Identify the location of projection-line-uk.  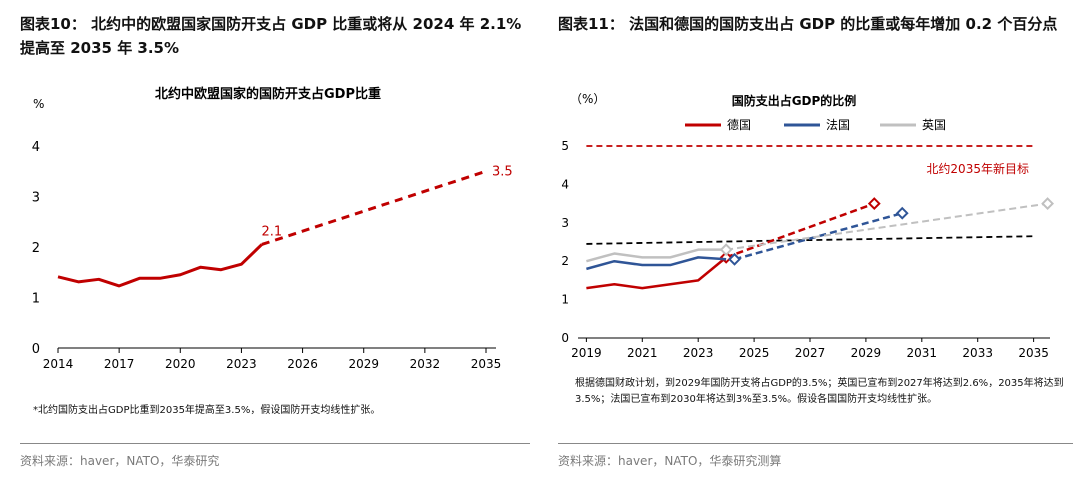
(887, 226).